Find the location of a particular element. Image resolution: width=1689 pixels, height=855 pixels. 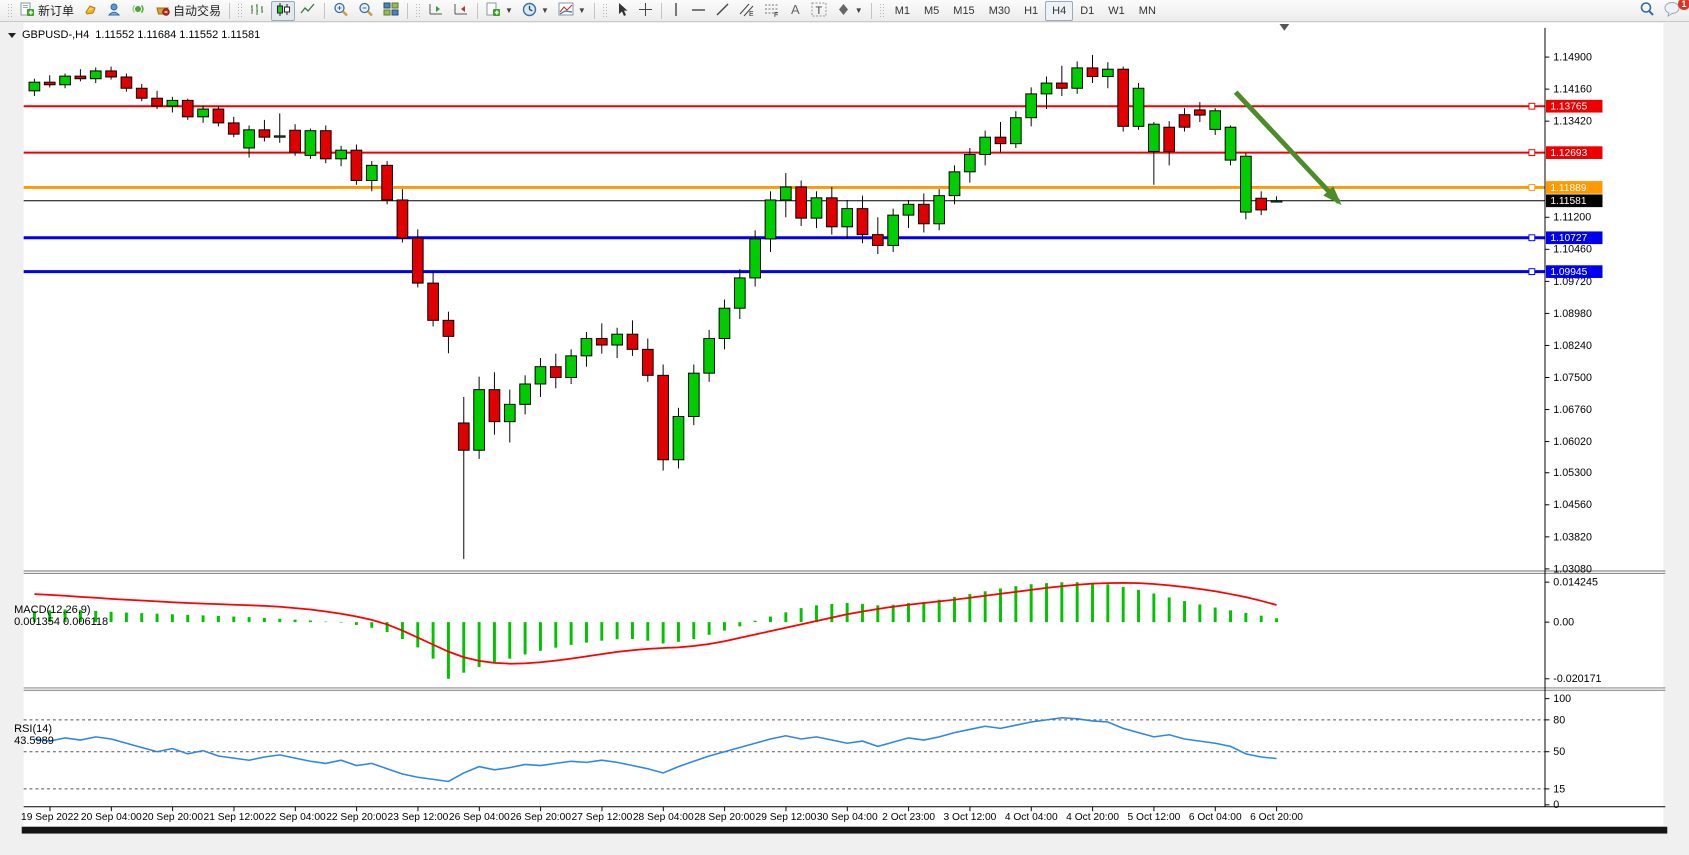

search-button is located at coordinates (1647, 11).